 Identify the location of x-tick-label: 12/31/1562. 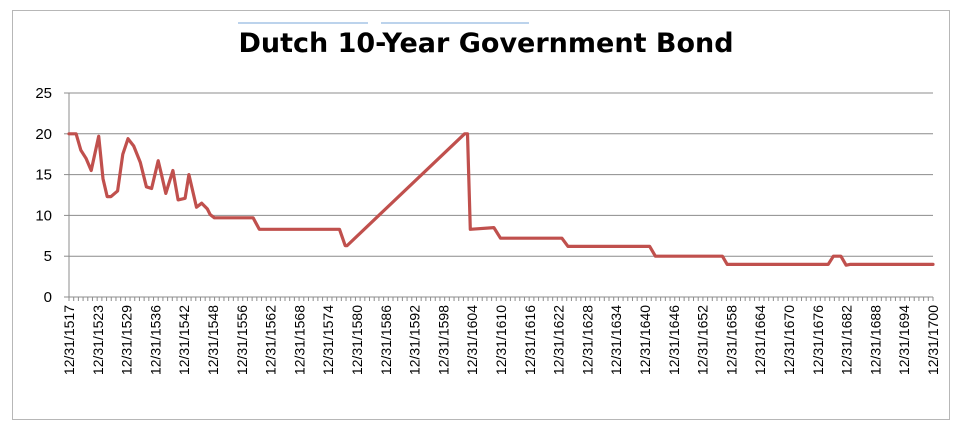
(271, 340).